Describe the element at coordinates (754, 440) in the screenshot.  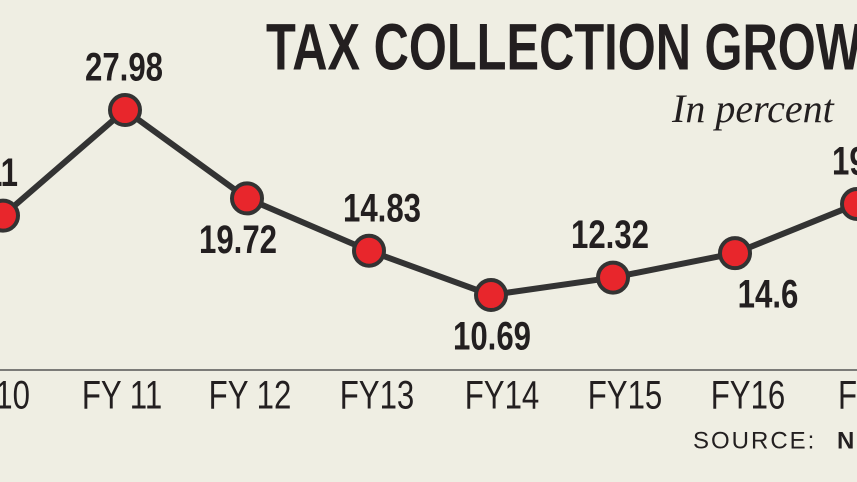
I see `source-label: SOURCE:` at that location.